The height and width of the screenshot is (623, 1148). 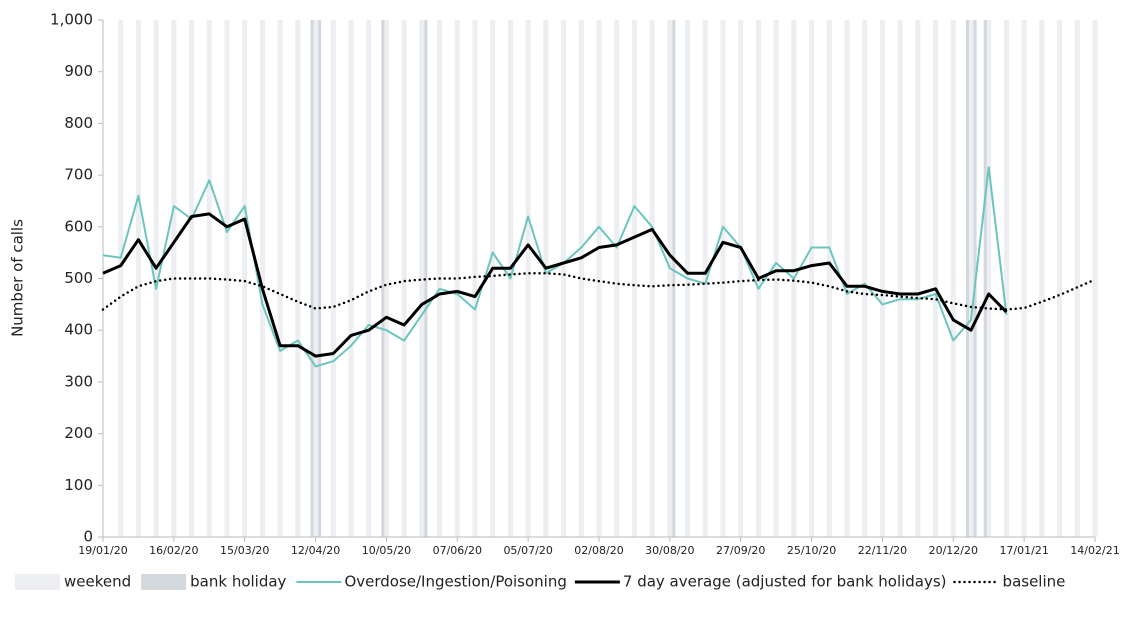 What do you see at coordinates (78, 330) in the screenshot?
I see `y-tick-label: 400` at bounding box center [78, 330].